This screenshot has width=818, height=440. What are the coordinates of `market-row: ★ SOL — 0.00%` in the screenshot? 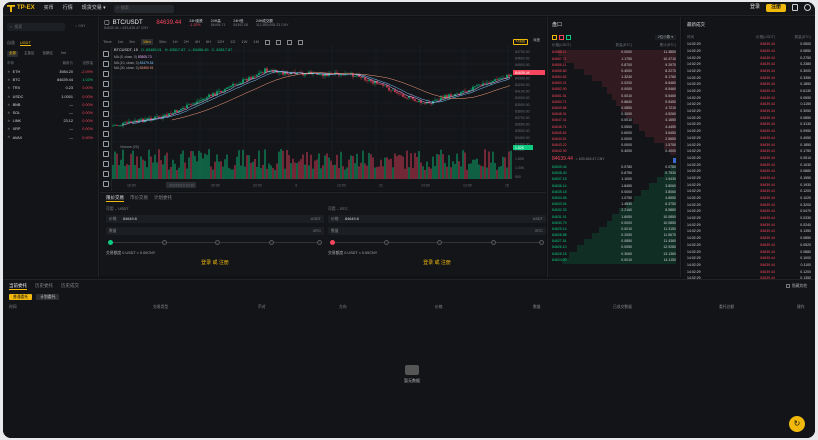 It's located at (50, 113).